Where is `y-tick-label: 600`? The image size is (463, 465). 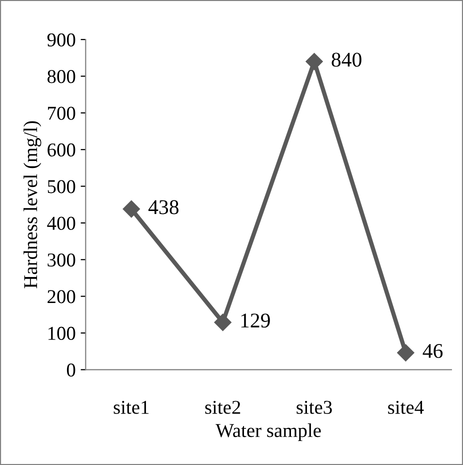 y-tick-label: 600 is located at coordinates (62, 150).